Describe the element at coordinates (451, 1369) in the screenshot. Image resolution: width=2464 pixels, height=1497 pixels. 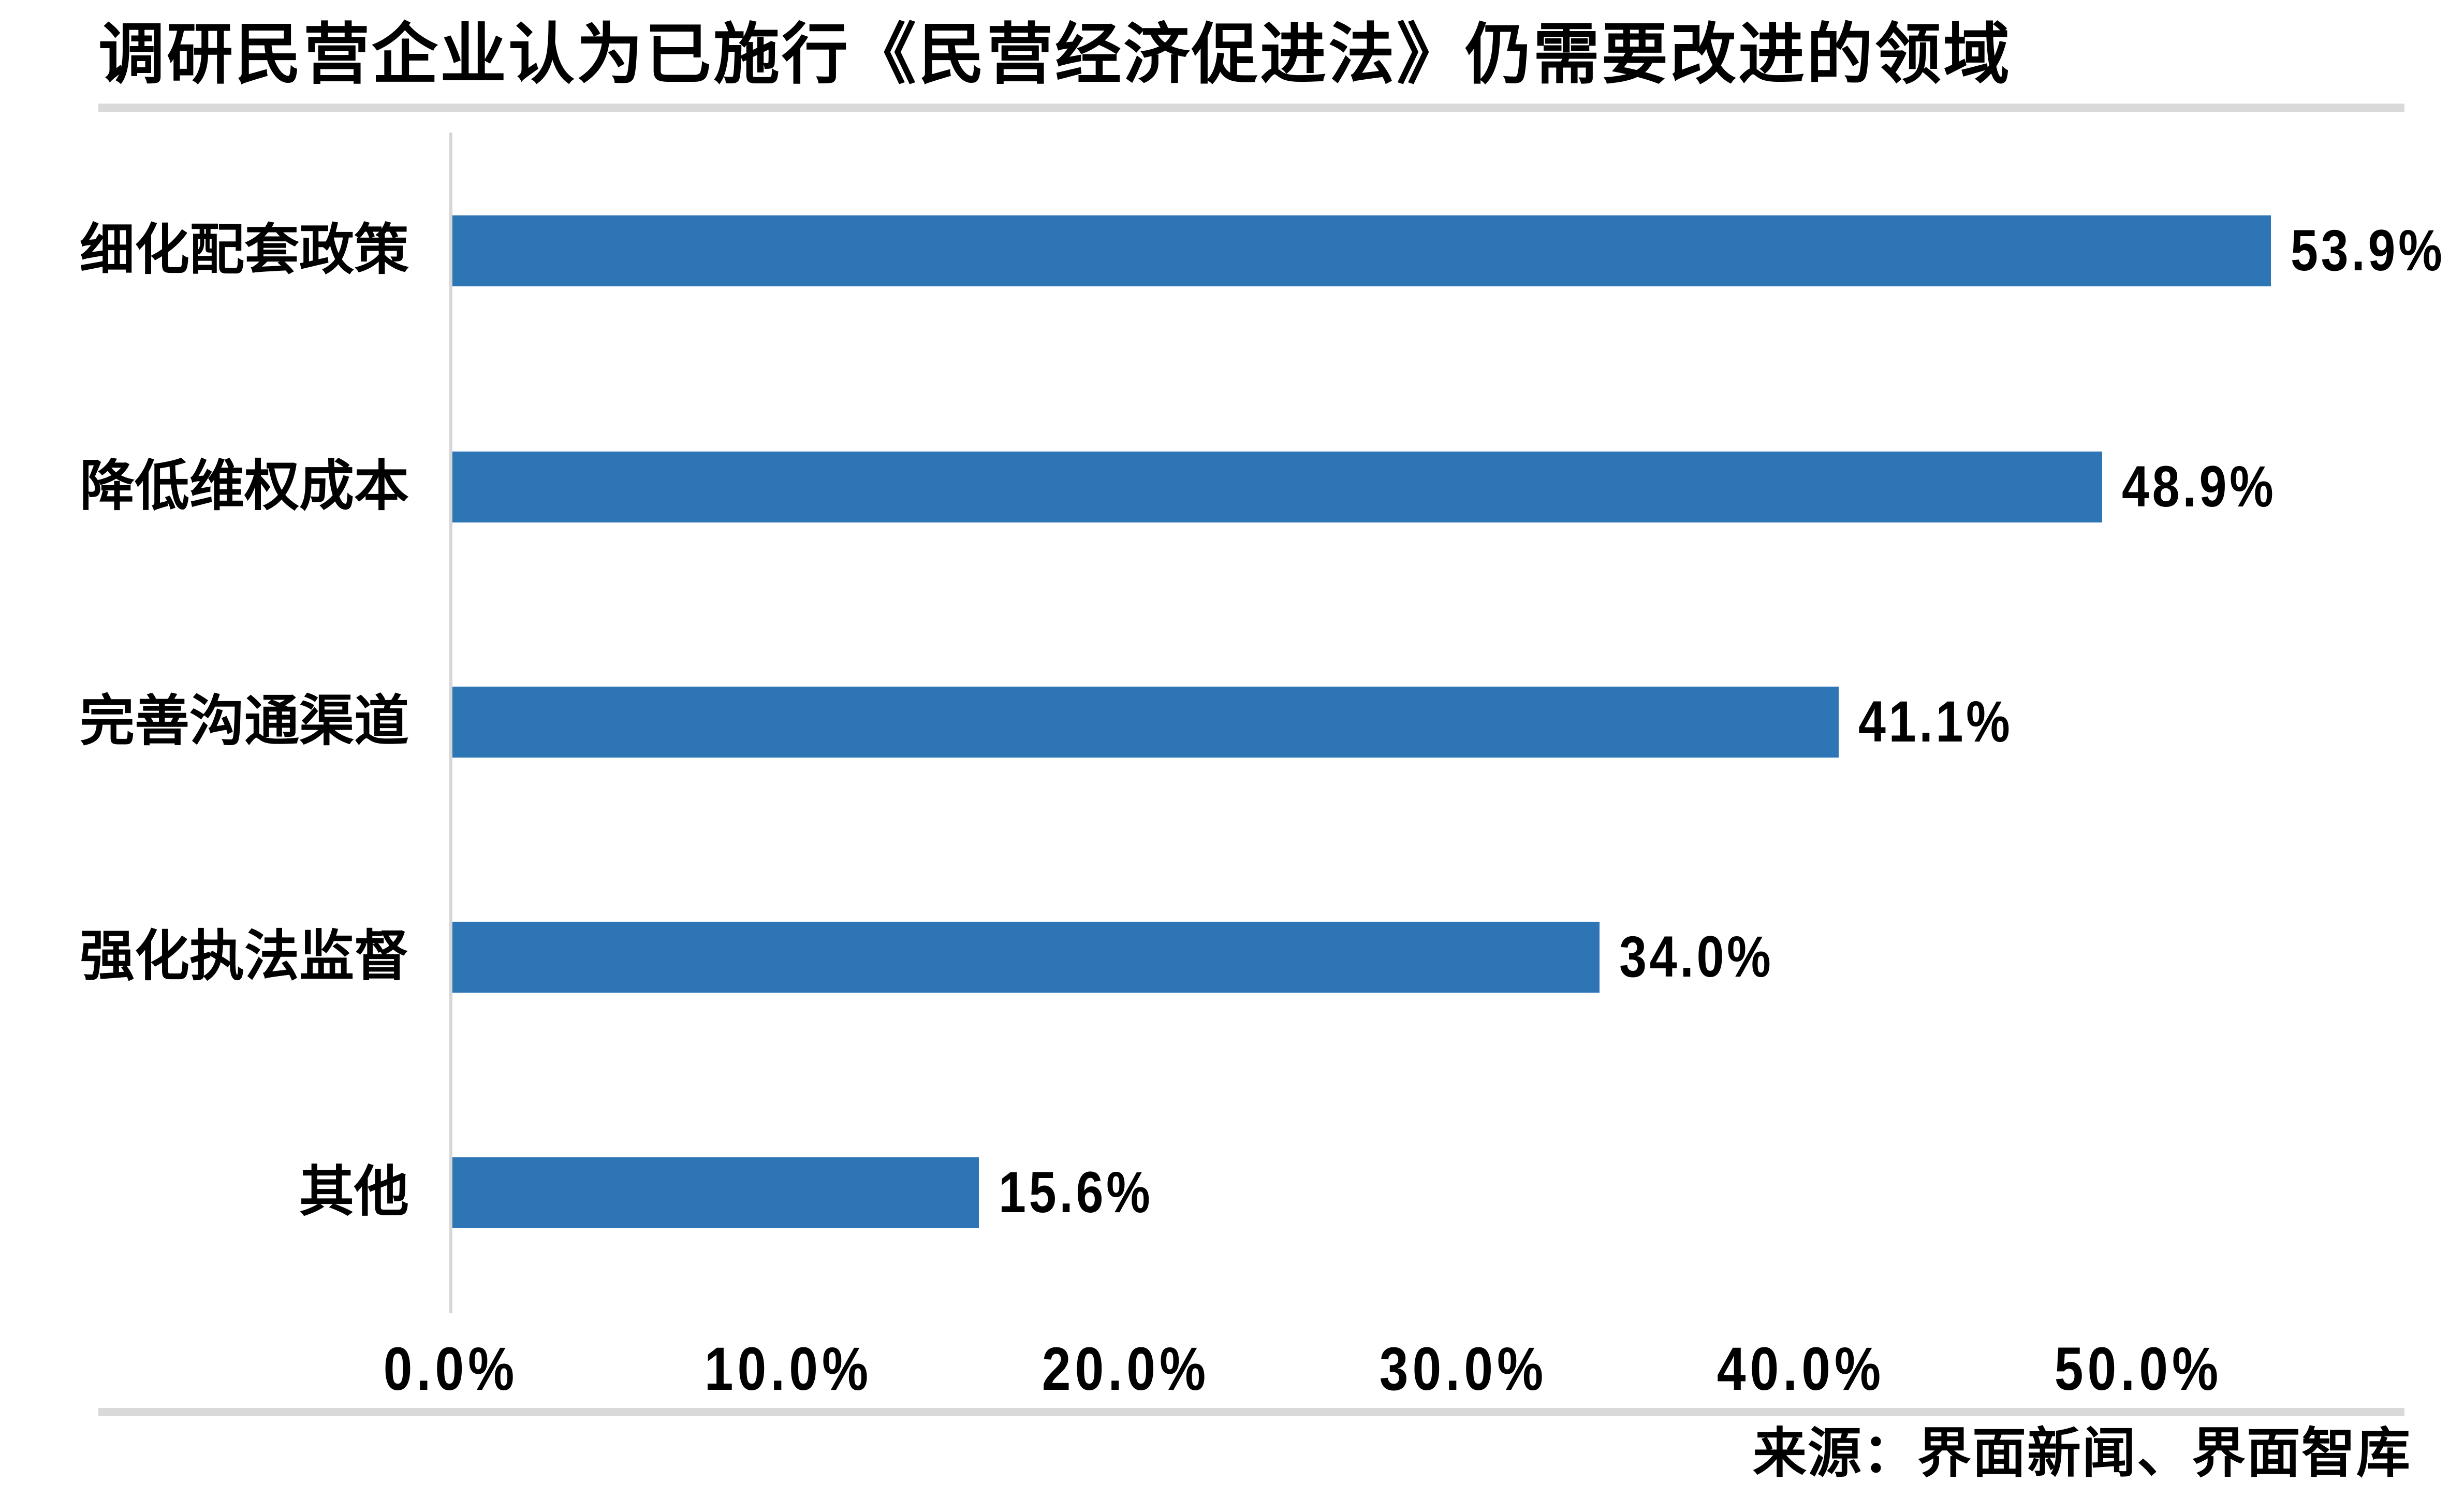
I see `x-axis-tick-label: 0.0%` at that location.